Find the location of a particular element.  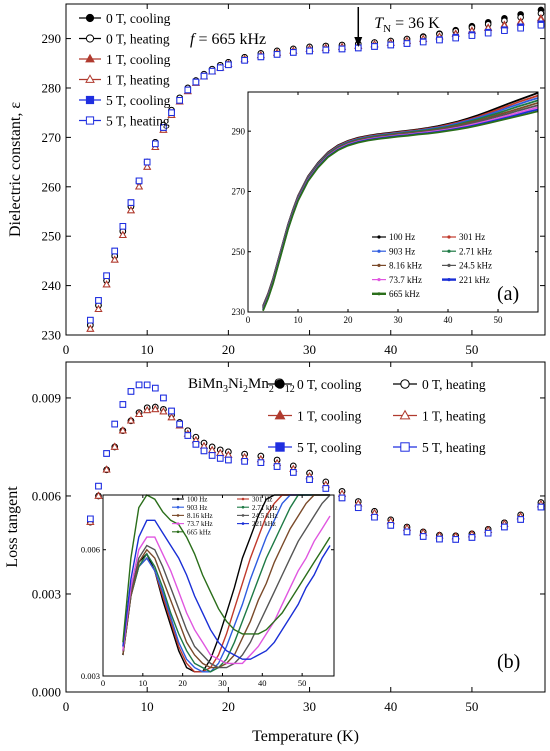

inset-frame is located at coordinates (218, 585).